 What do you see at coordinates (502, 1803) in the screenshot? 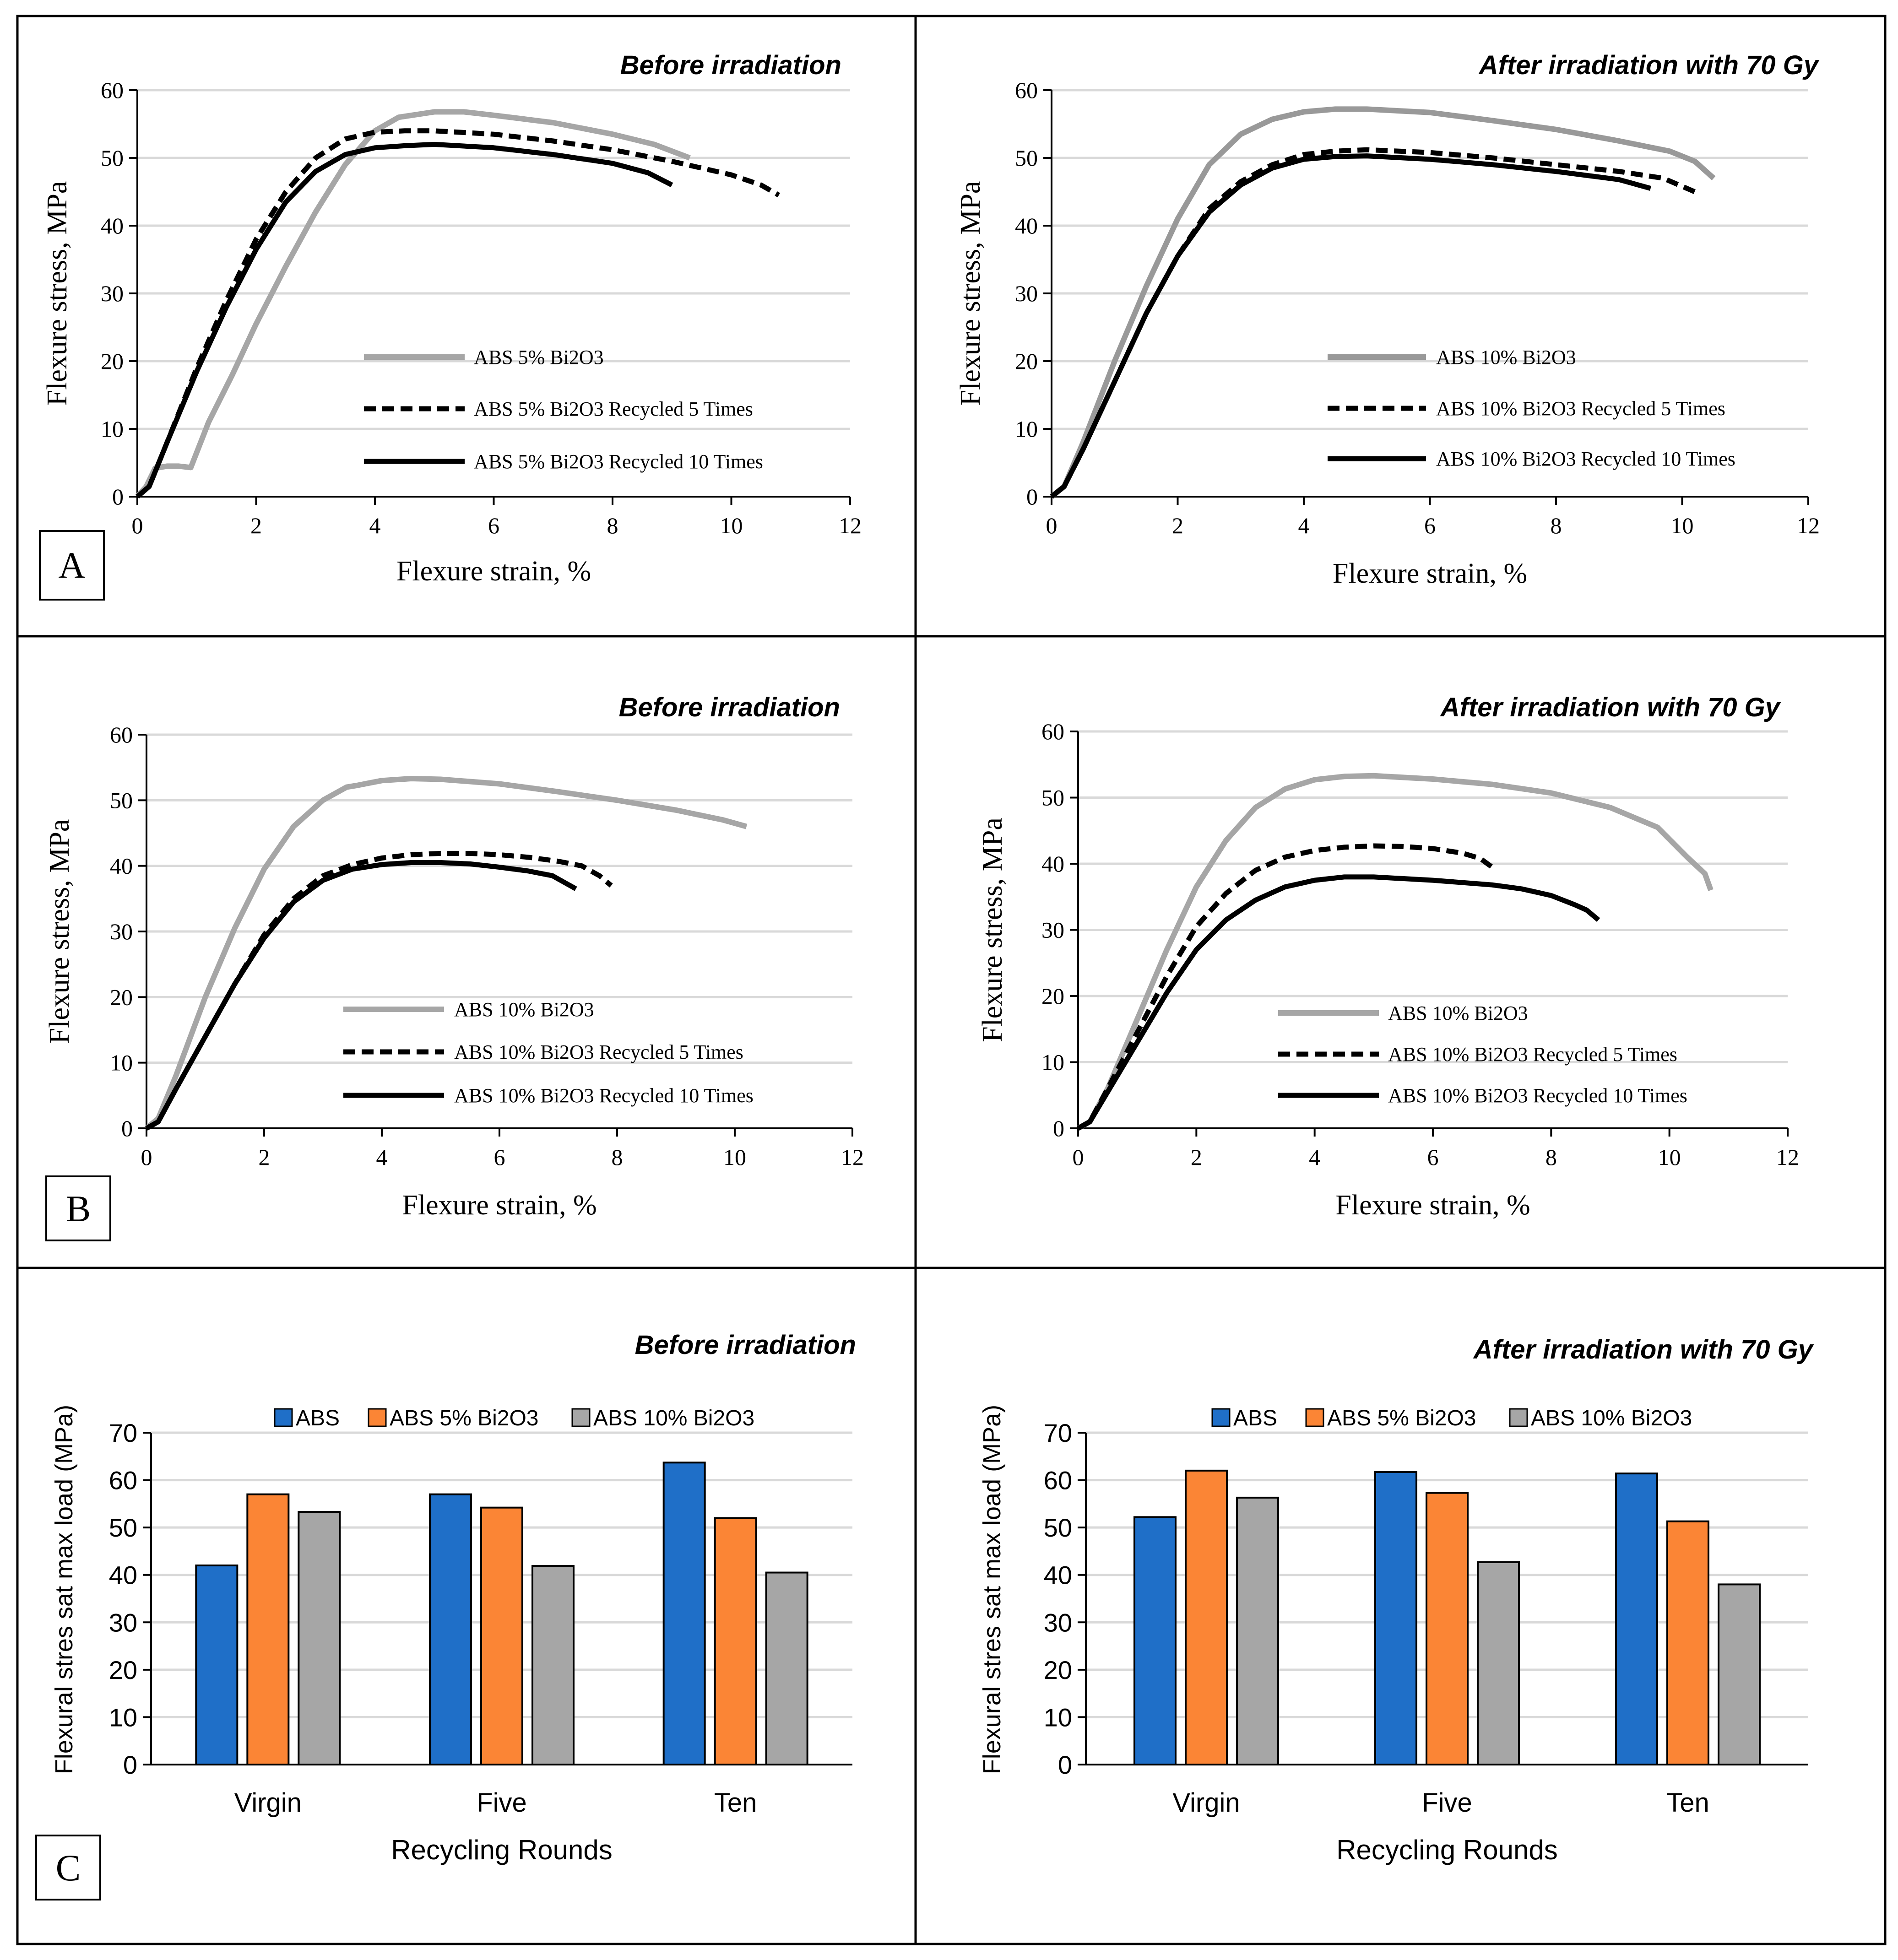
I see `x-category-label: Five` at bounding box center [502, 1803].